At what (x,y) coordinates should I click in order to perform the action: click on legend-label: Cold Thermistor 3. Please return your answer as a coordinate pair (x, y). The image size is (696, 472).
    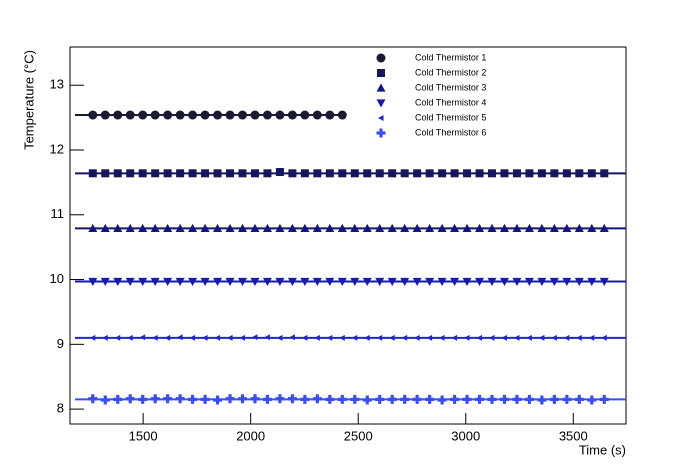
    Looking at the image, I should click on (450, 87).